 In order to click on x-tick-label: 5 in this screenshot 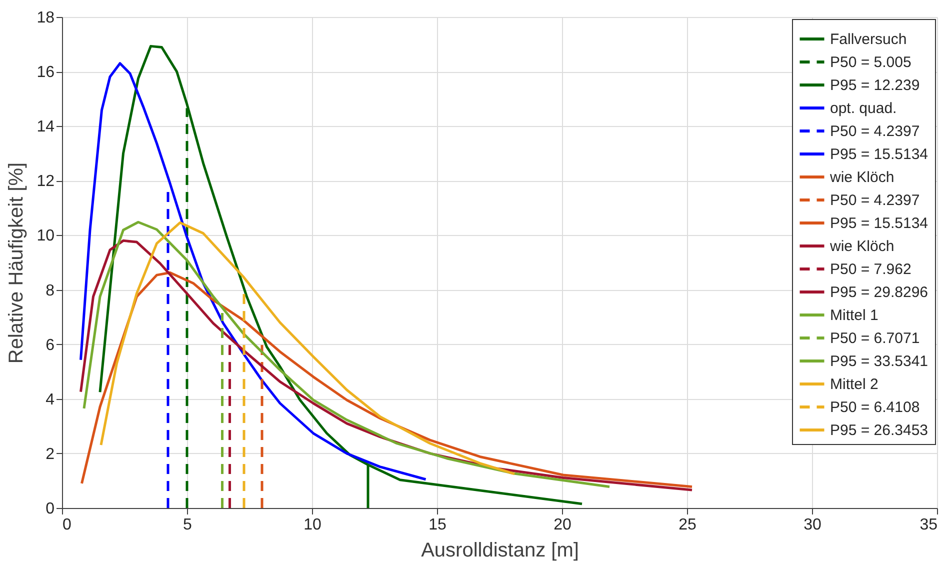, I will do `click(187, 525)`.